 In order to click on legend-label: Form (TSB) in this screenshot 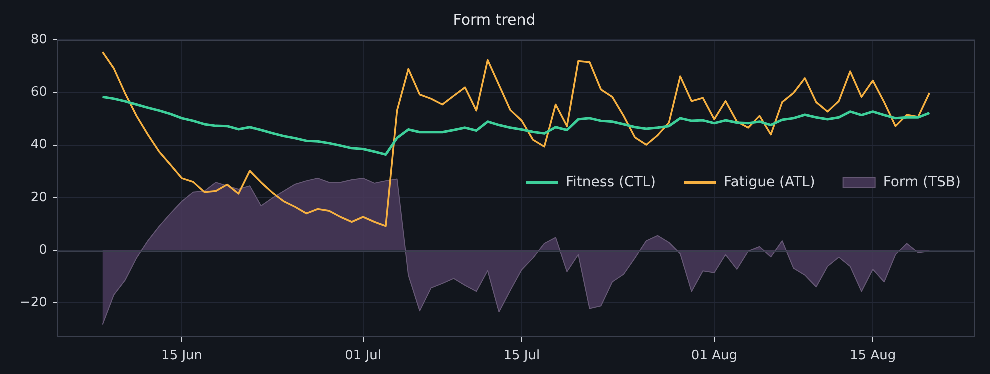, I will do `click(922, 182)`.